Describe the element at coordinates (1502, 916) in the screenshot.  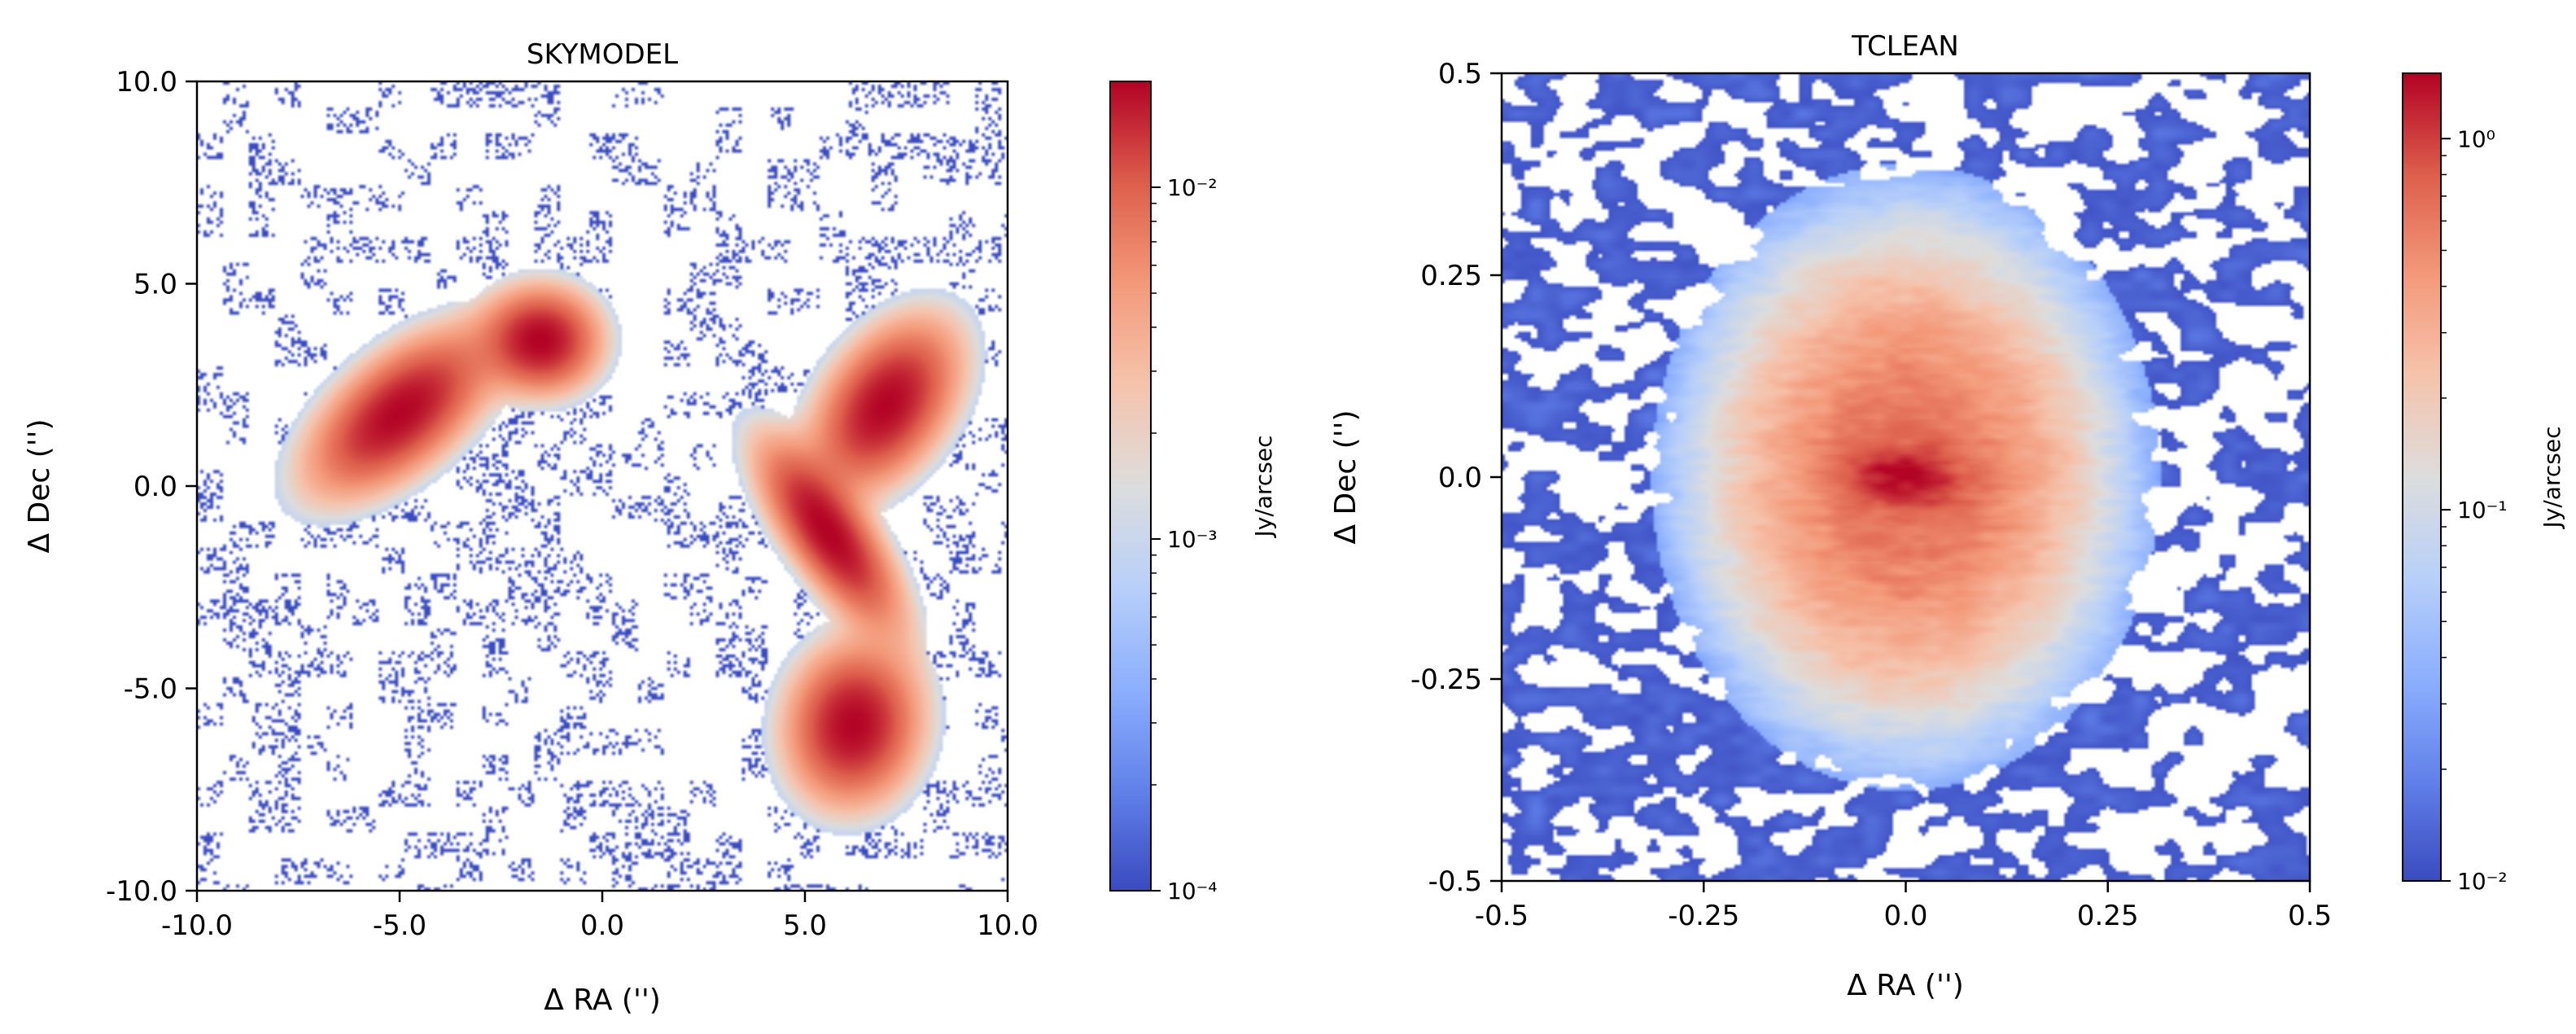
I see `x-tick-label: -0.5` at that location.